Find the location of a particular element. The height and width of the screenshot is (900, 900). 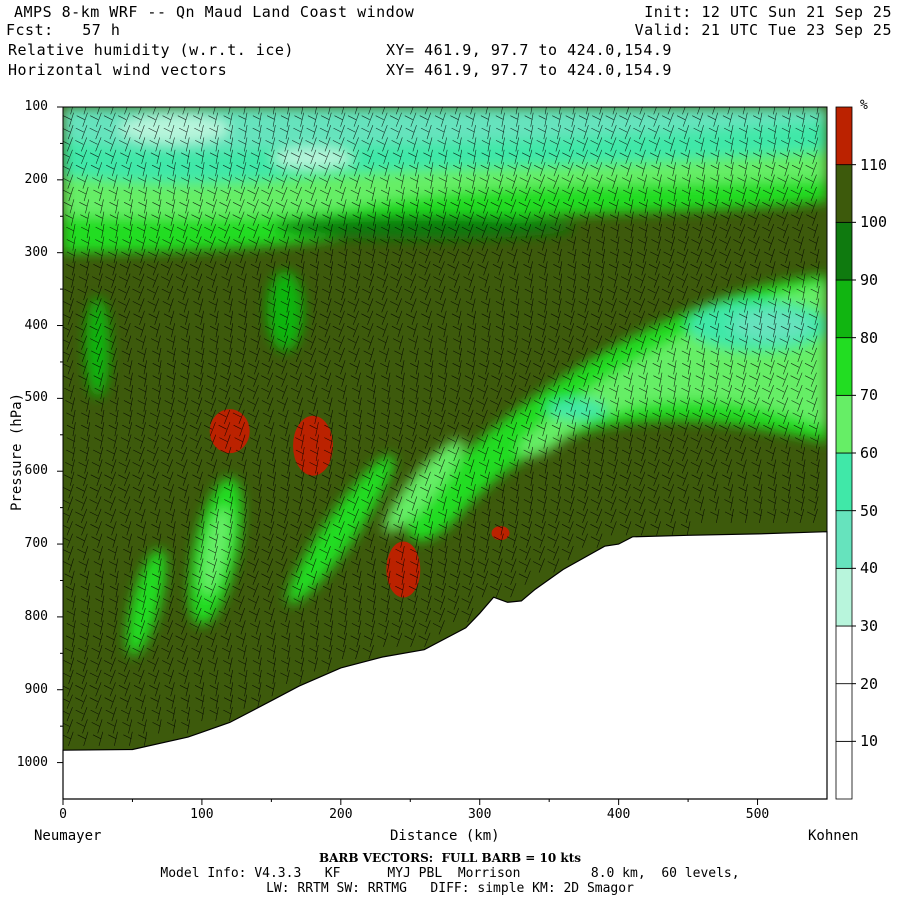

field-rh: Relative humidity (w.r.t. ice) is located at coordinates (151, 50).